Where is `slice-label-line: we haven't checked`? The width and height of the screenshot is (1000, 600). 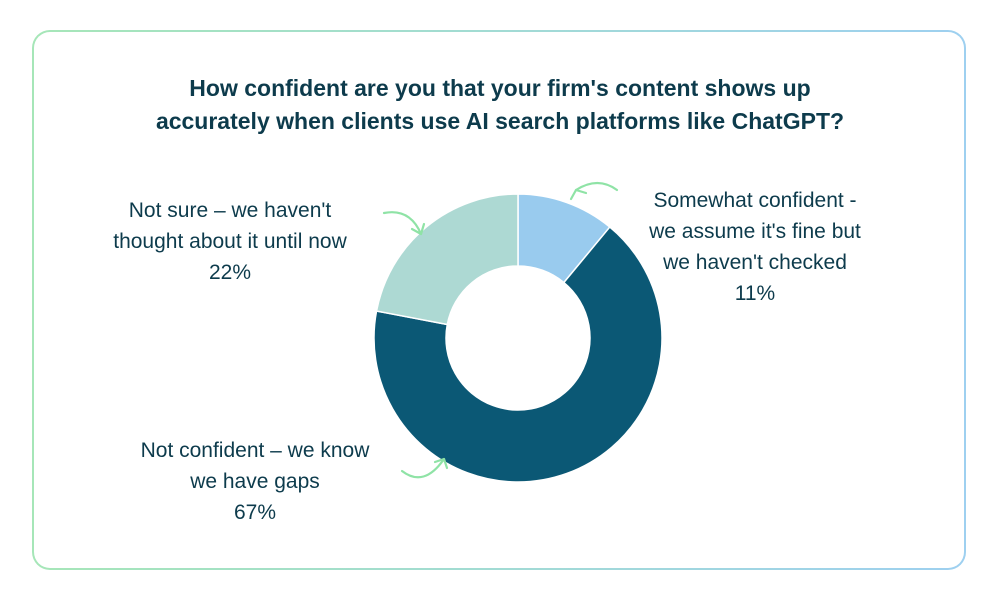 slice-label-line: we haven't checked is located at coordinates (755, 262).